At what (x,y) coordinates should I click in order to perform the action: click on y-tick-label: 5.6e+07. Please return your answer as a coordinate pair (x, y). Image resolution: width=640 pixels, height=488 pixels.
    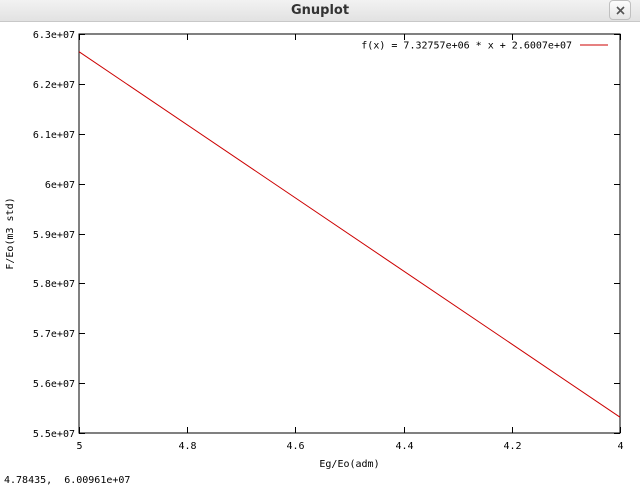
    Looking at the image, I should click on (54, 384).